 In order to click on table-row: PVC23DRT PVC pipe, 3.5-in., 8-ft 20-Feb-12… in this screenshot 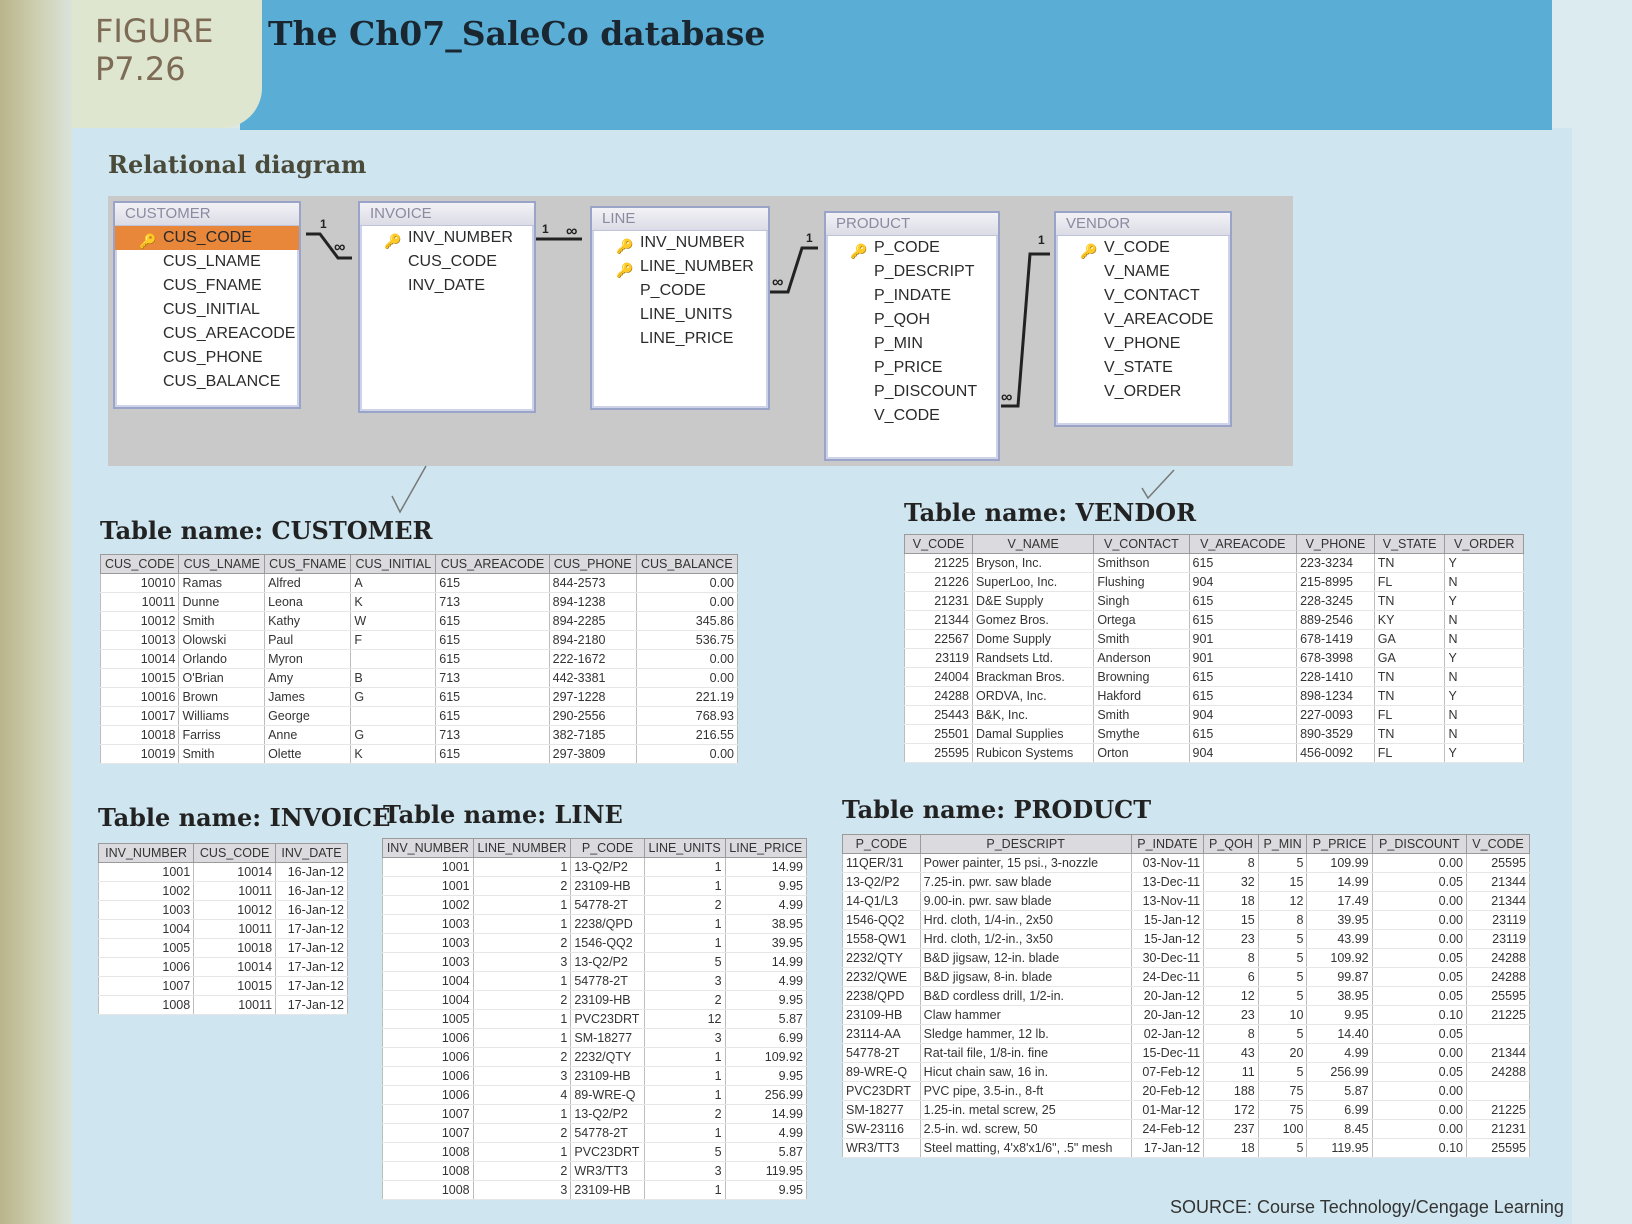, I will do `click(1186, 1091)`.